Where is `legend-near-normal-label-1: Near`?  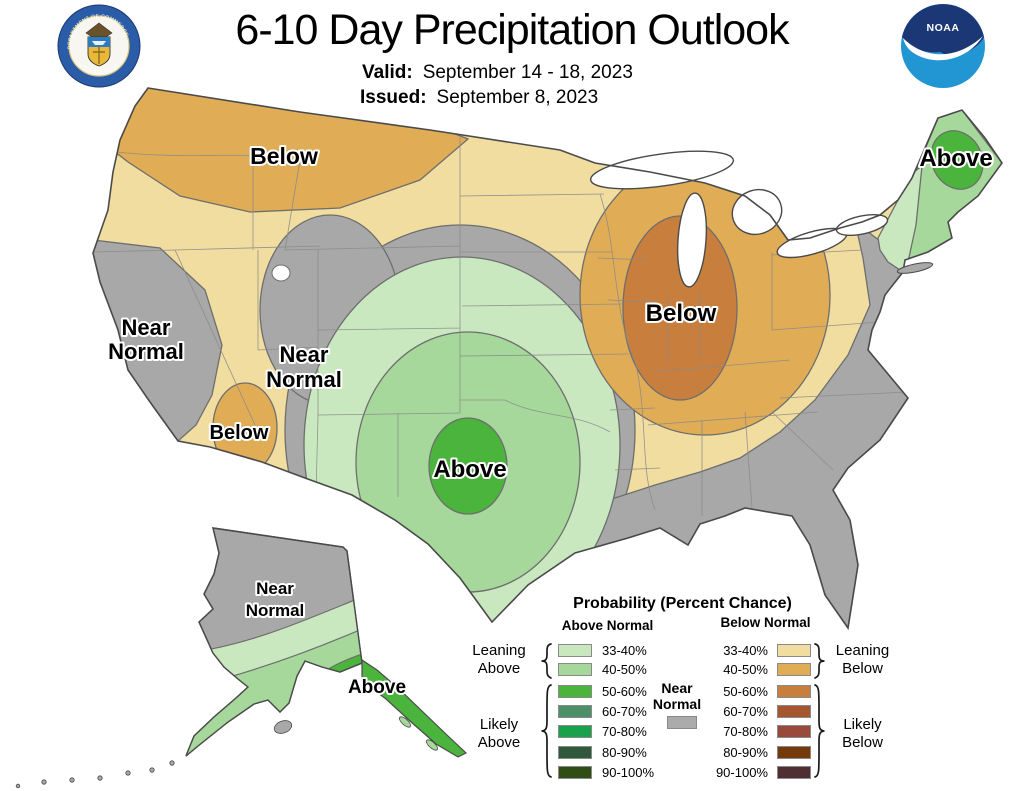 legend-near-normal-label-1: Near is located at coordinates (677, 688).